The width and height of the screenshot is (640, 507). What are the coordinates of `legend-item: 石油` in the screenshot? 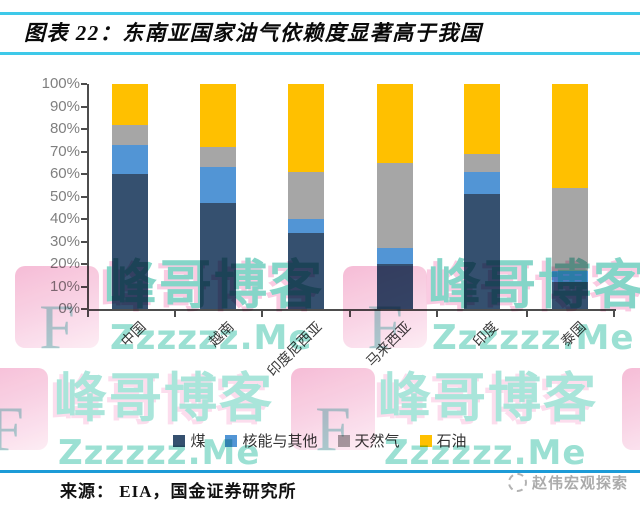 It's located at (443, 440).